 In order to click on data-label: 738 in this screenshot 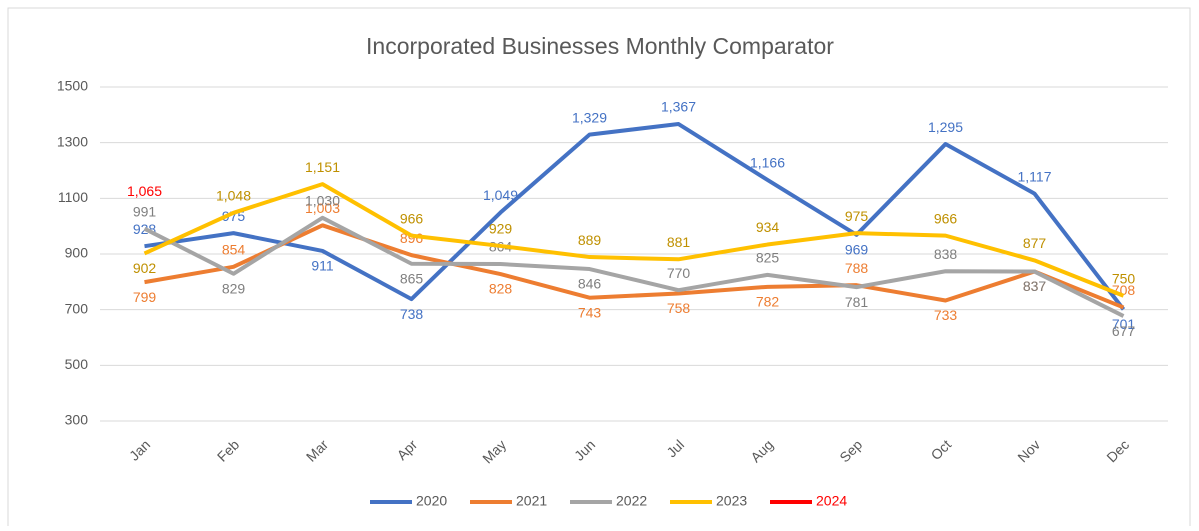, I will do `click(412, 314)`.